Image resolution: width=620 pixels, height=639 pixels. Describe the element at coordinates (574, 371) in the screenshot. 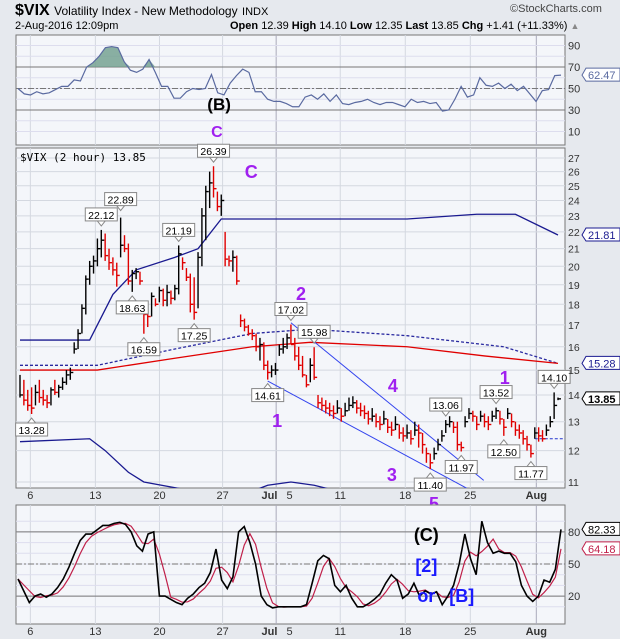

I see `price-tick-label: 15` at that location.